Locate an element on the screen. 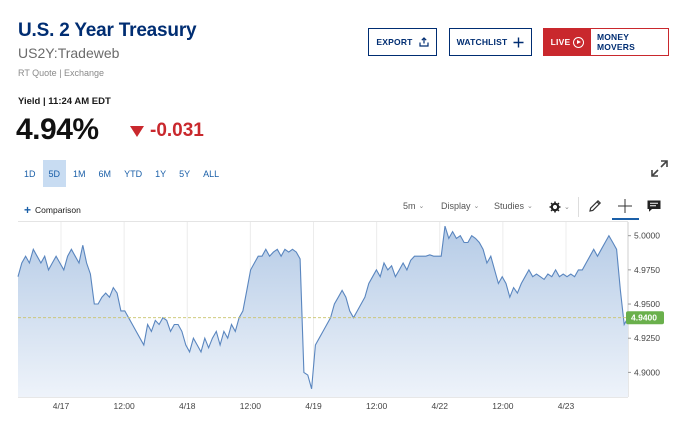 Image resolution: width=680 pixels, height=423 pixels. ticker-symbol: US2Y:Tradeweb is located at coordinates (69, 53).